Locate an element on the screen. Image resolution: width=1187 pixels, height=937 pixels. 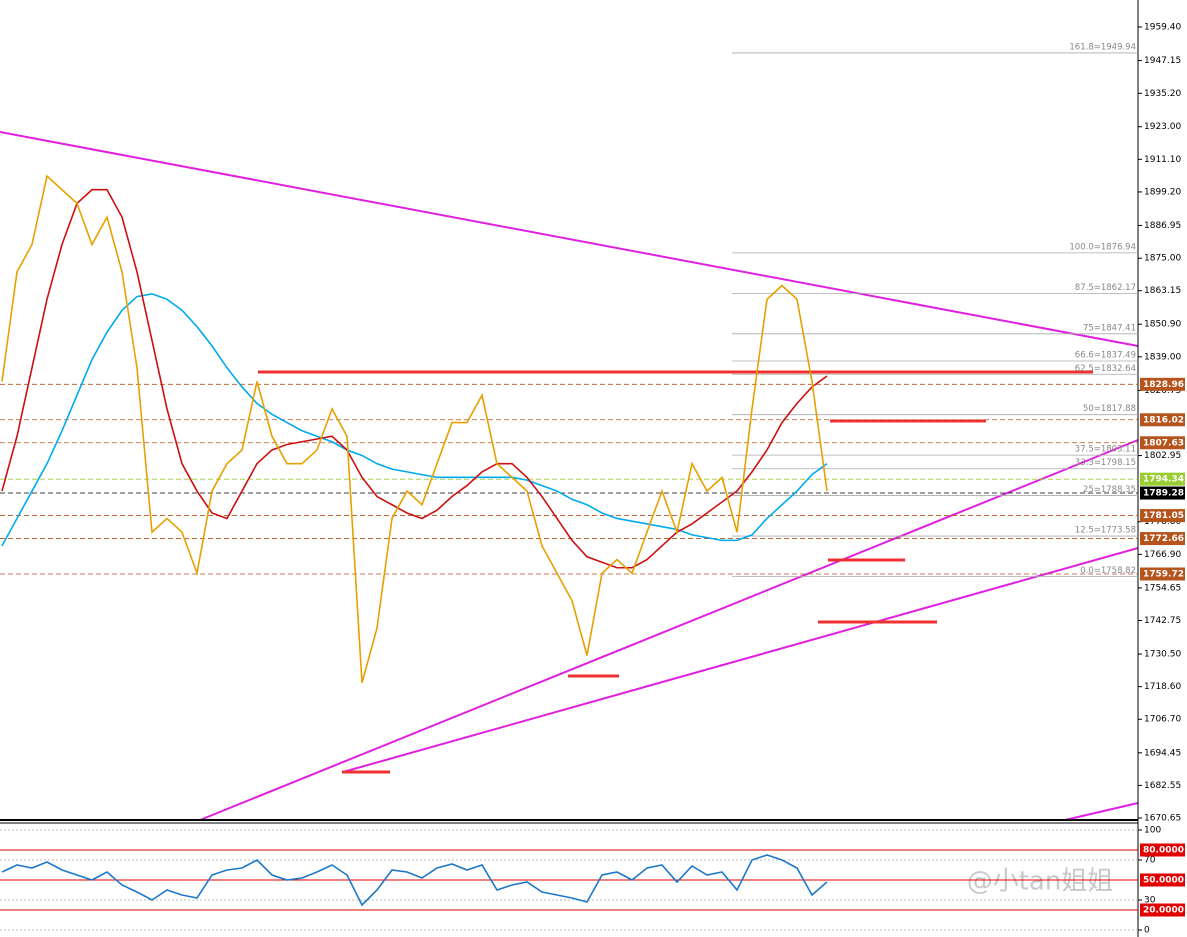
y-tick-label: 100 is located at coordinates (1152, 831).